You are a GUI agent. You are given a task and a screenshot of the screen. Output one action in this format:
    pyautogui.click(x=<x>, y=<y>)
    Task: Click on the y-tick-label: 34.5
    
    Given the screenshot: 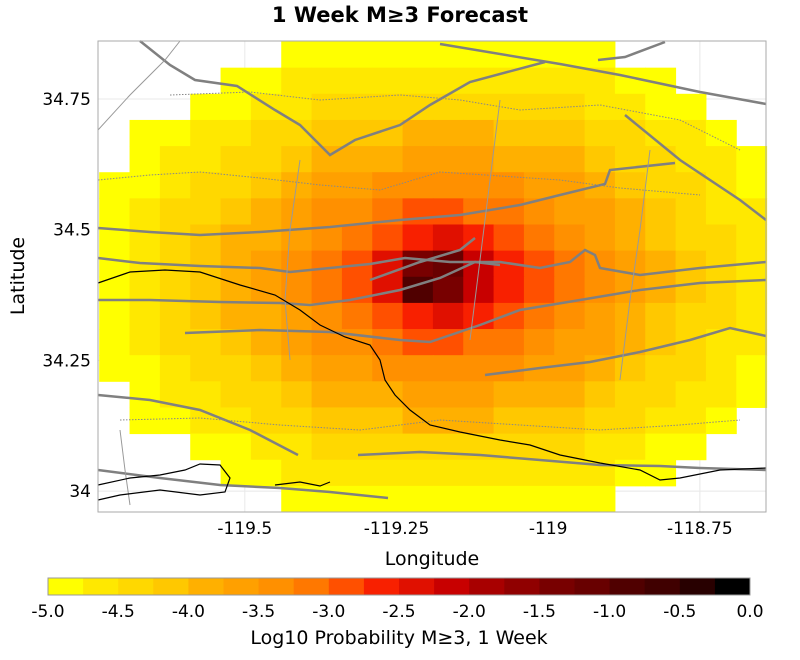 What is the action you would take?
    pyautogui.click(x=72, y=231)
    